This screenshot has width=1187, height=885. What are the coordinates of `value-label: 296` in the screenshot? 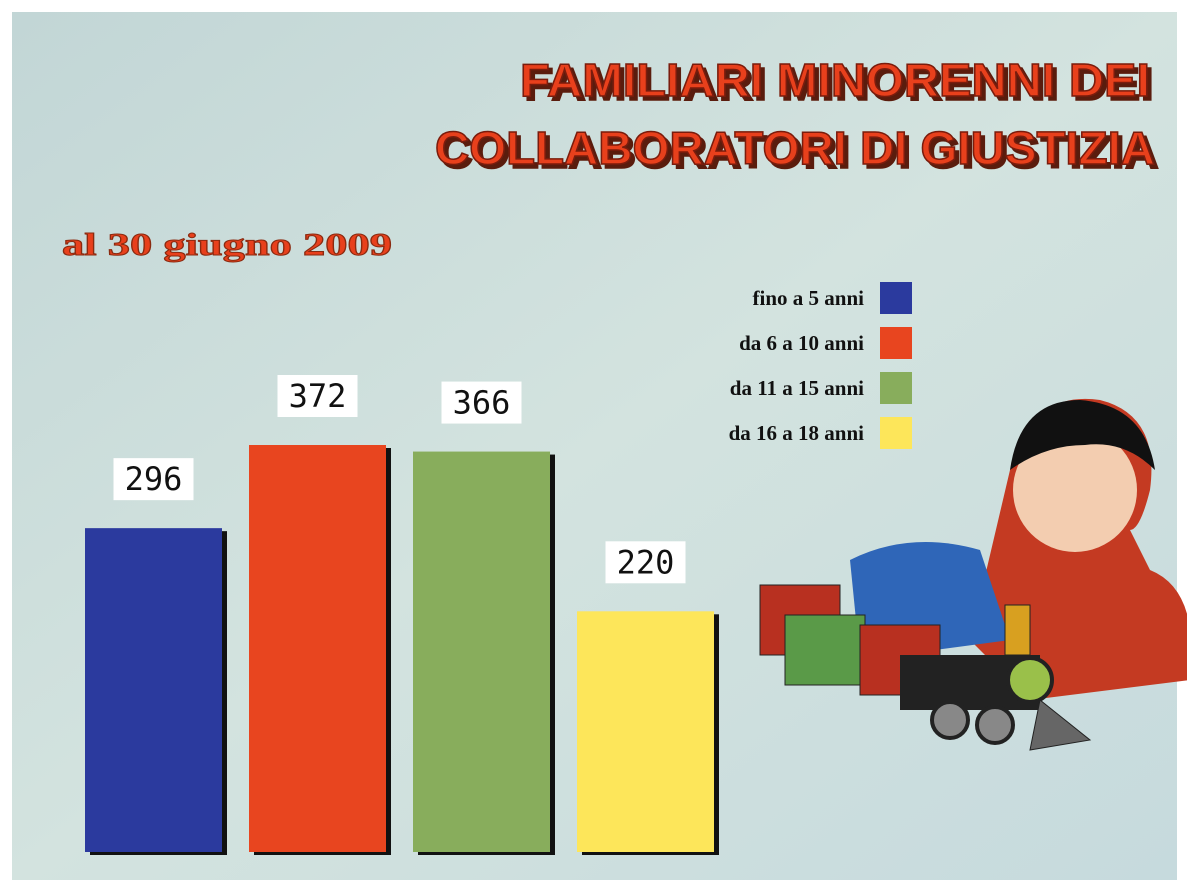 It's located at (154, 479).